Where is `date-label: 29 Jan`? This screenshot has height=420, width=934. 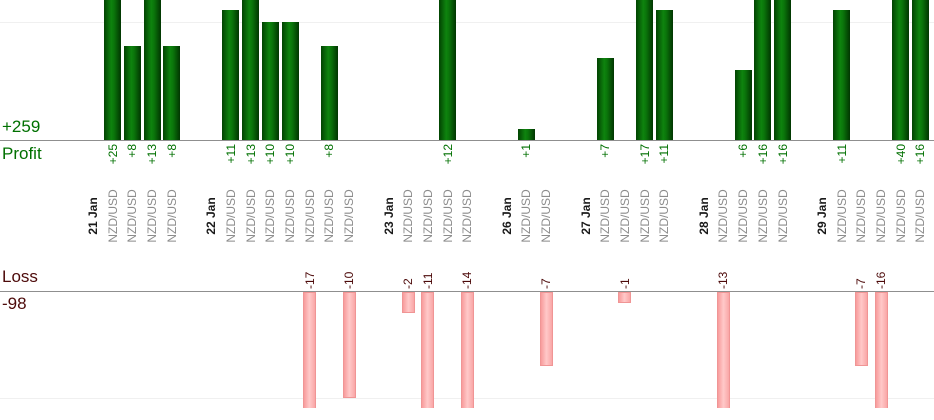 date-label: 29 Jan is located at coordinates (821, 216).